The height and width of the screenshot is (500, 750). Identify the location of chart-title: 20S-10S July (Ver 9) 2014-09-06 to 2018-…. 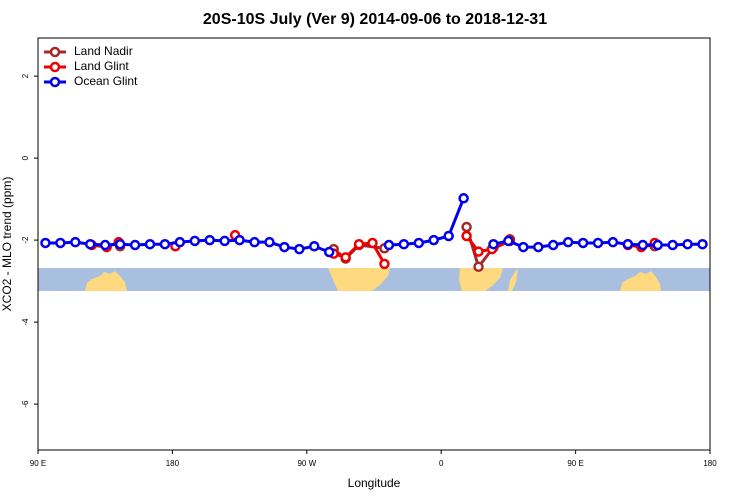
(375, 19).